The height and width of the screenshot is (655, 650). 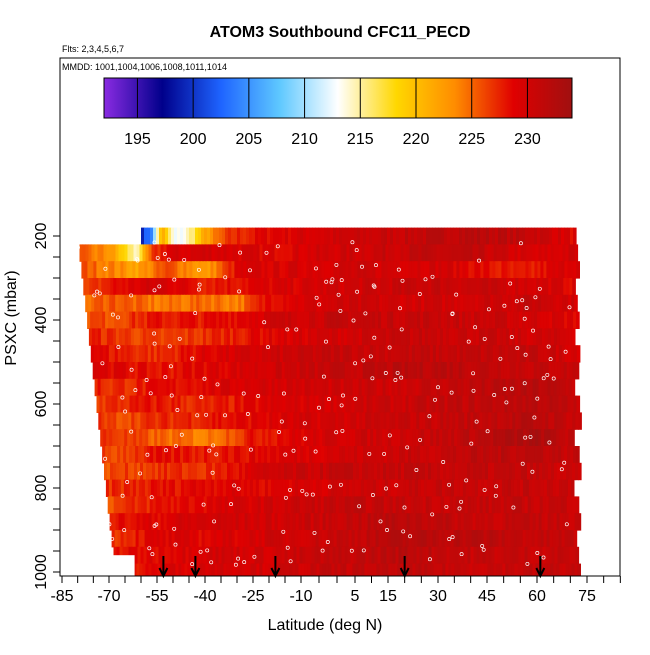 I want to click on y-tick-label: 1000, so click(x=41, y=572).